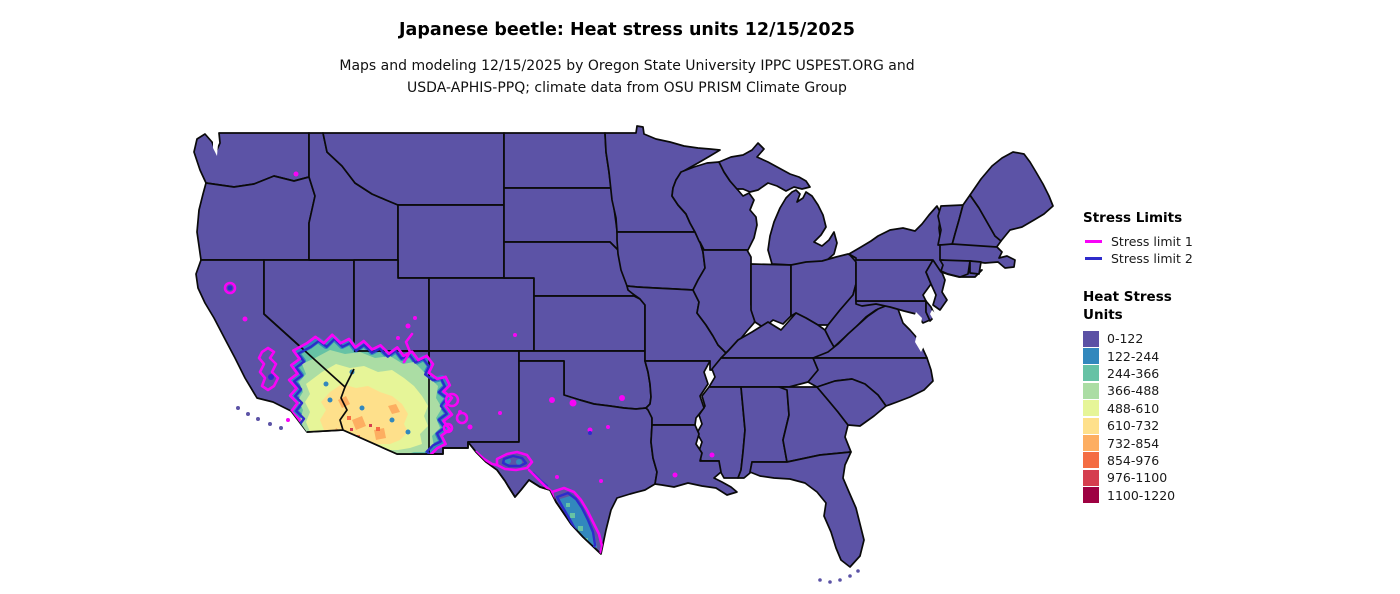 This screenshot has width=1400, height=594. What do you see at coordinates (891, 277) in the screenshot?
I see `state-pennsylvania` at bounding box center [891, 277].